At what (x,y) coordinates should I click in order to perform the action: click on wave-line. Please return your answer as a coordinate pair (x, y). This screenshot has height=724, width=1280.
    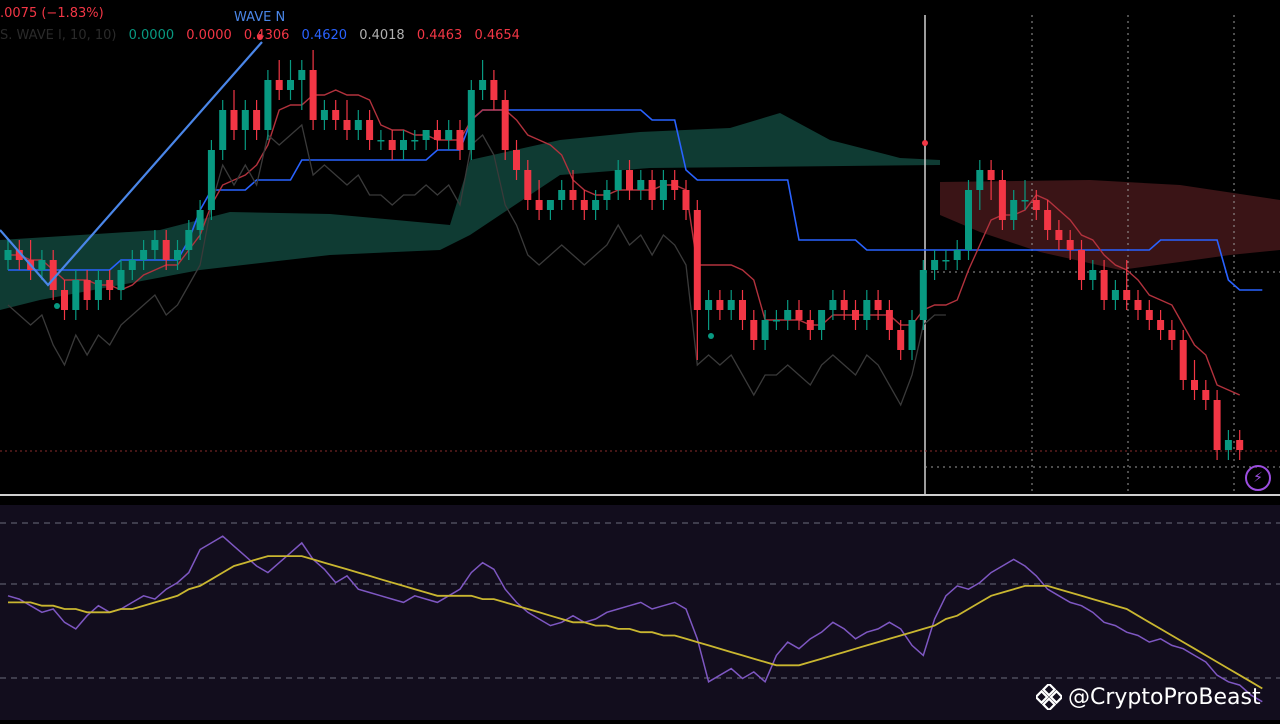
    Looking at the image, I should click on (131, 164).